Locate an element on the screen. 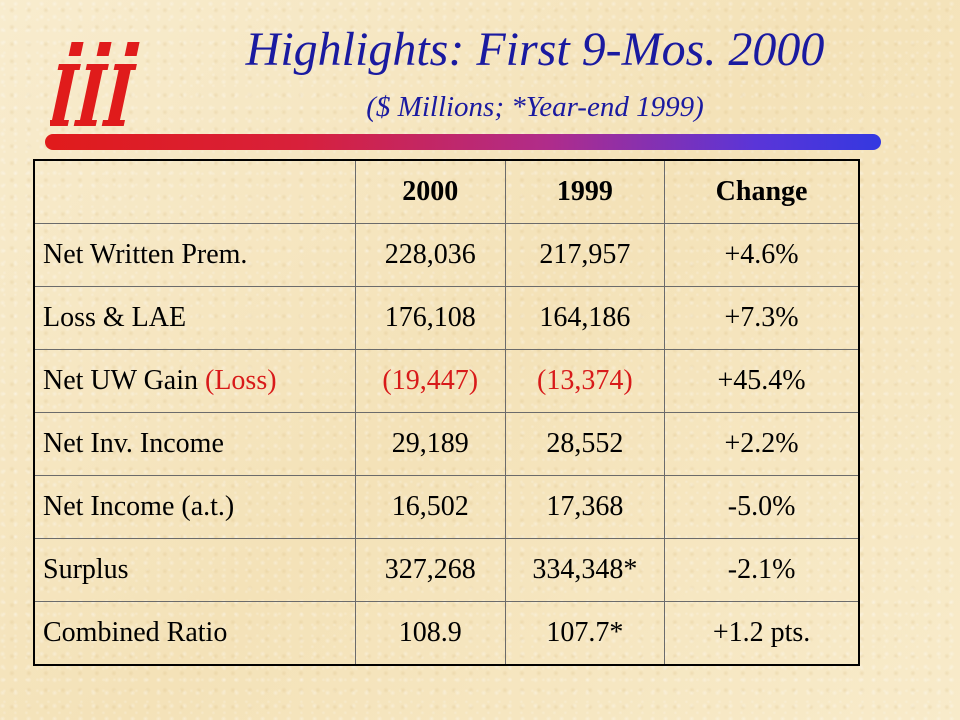  header-cell-change: Change is located at coordinates (762, 191).